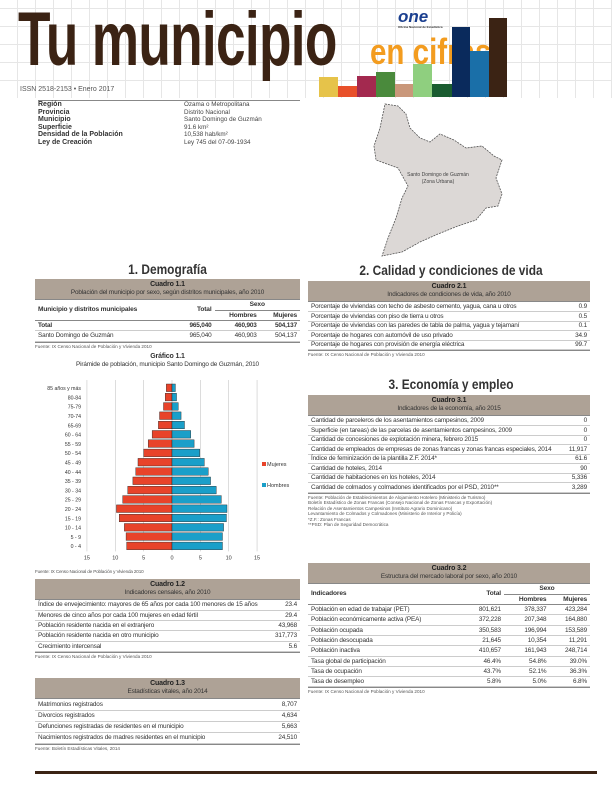  What do you see at coordinates (569, 641) in the screenshot?
I see `row-value: 11,291` at bounding box center [569, 641].